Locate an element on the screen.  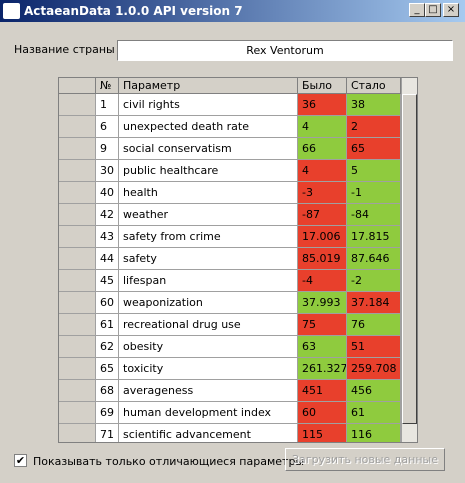
after-value: 456 is located at coordinates (374, 391).